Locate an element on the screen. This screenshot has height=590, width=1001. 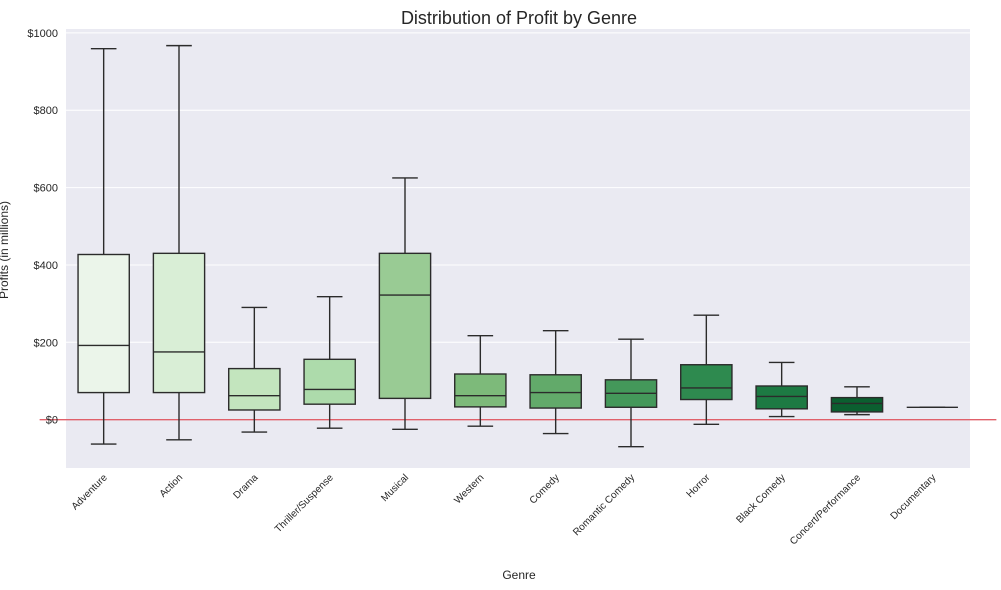
y-tick-label: $400 is located at coordinates (46, 266).